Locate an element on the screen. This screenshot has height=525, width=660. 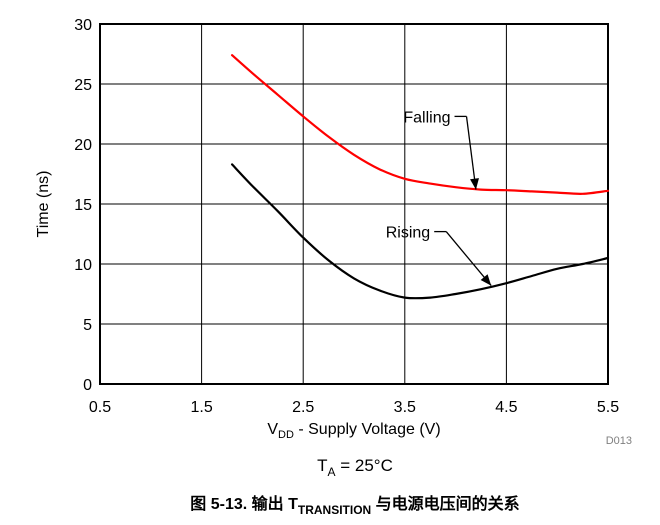
test-condition-rest: = 25°C is located at coordinates (364, 465).